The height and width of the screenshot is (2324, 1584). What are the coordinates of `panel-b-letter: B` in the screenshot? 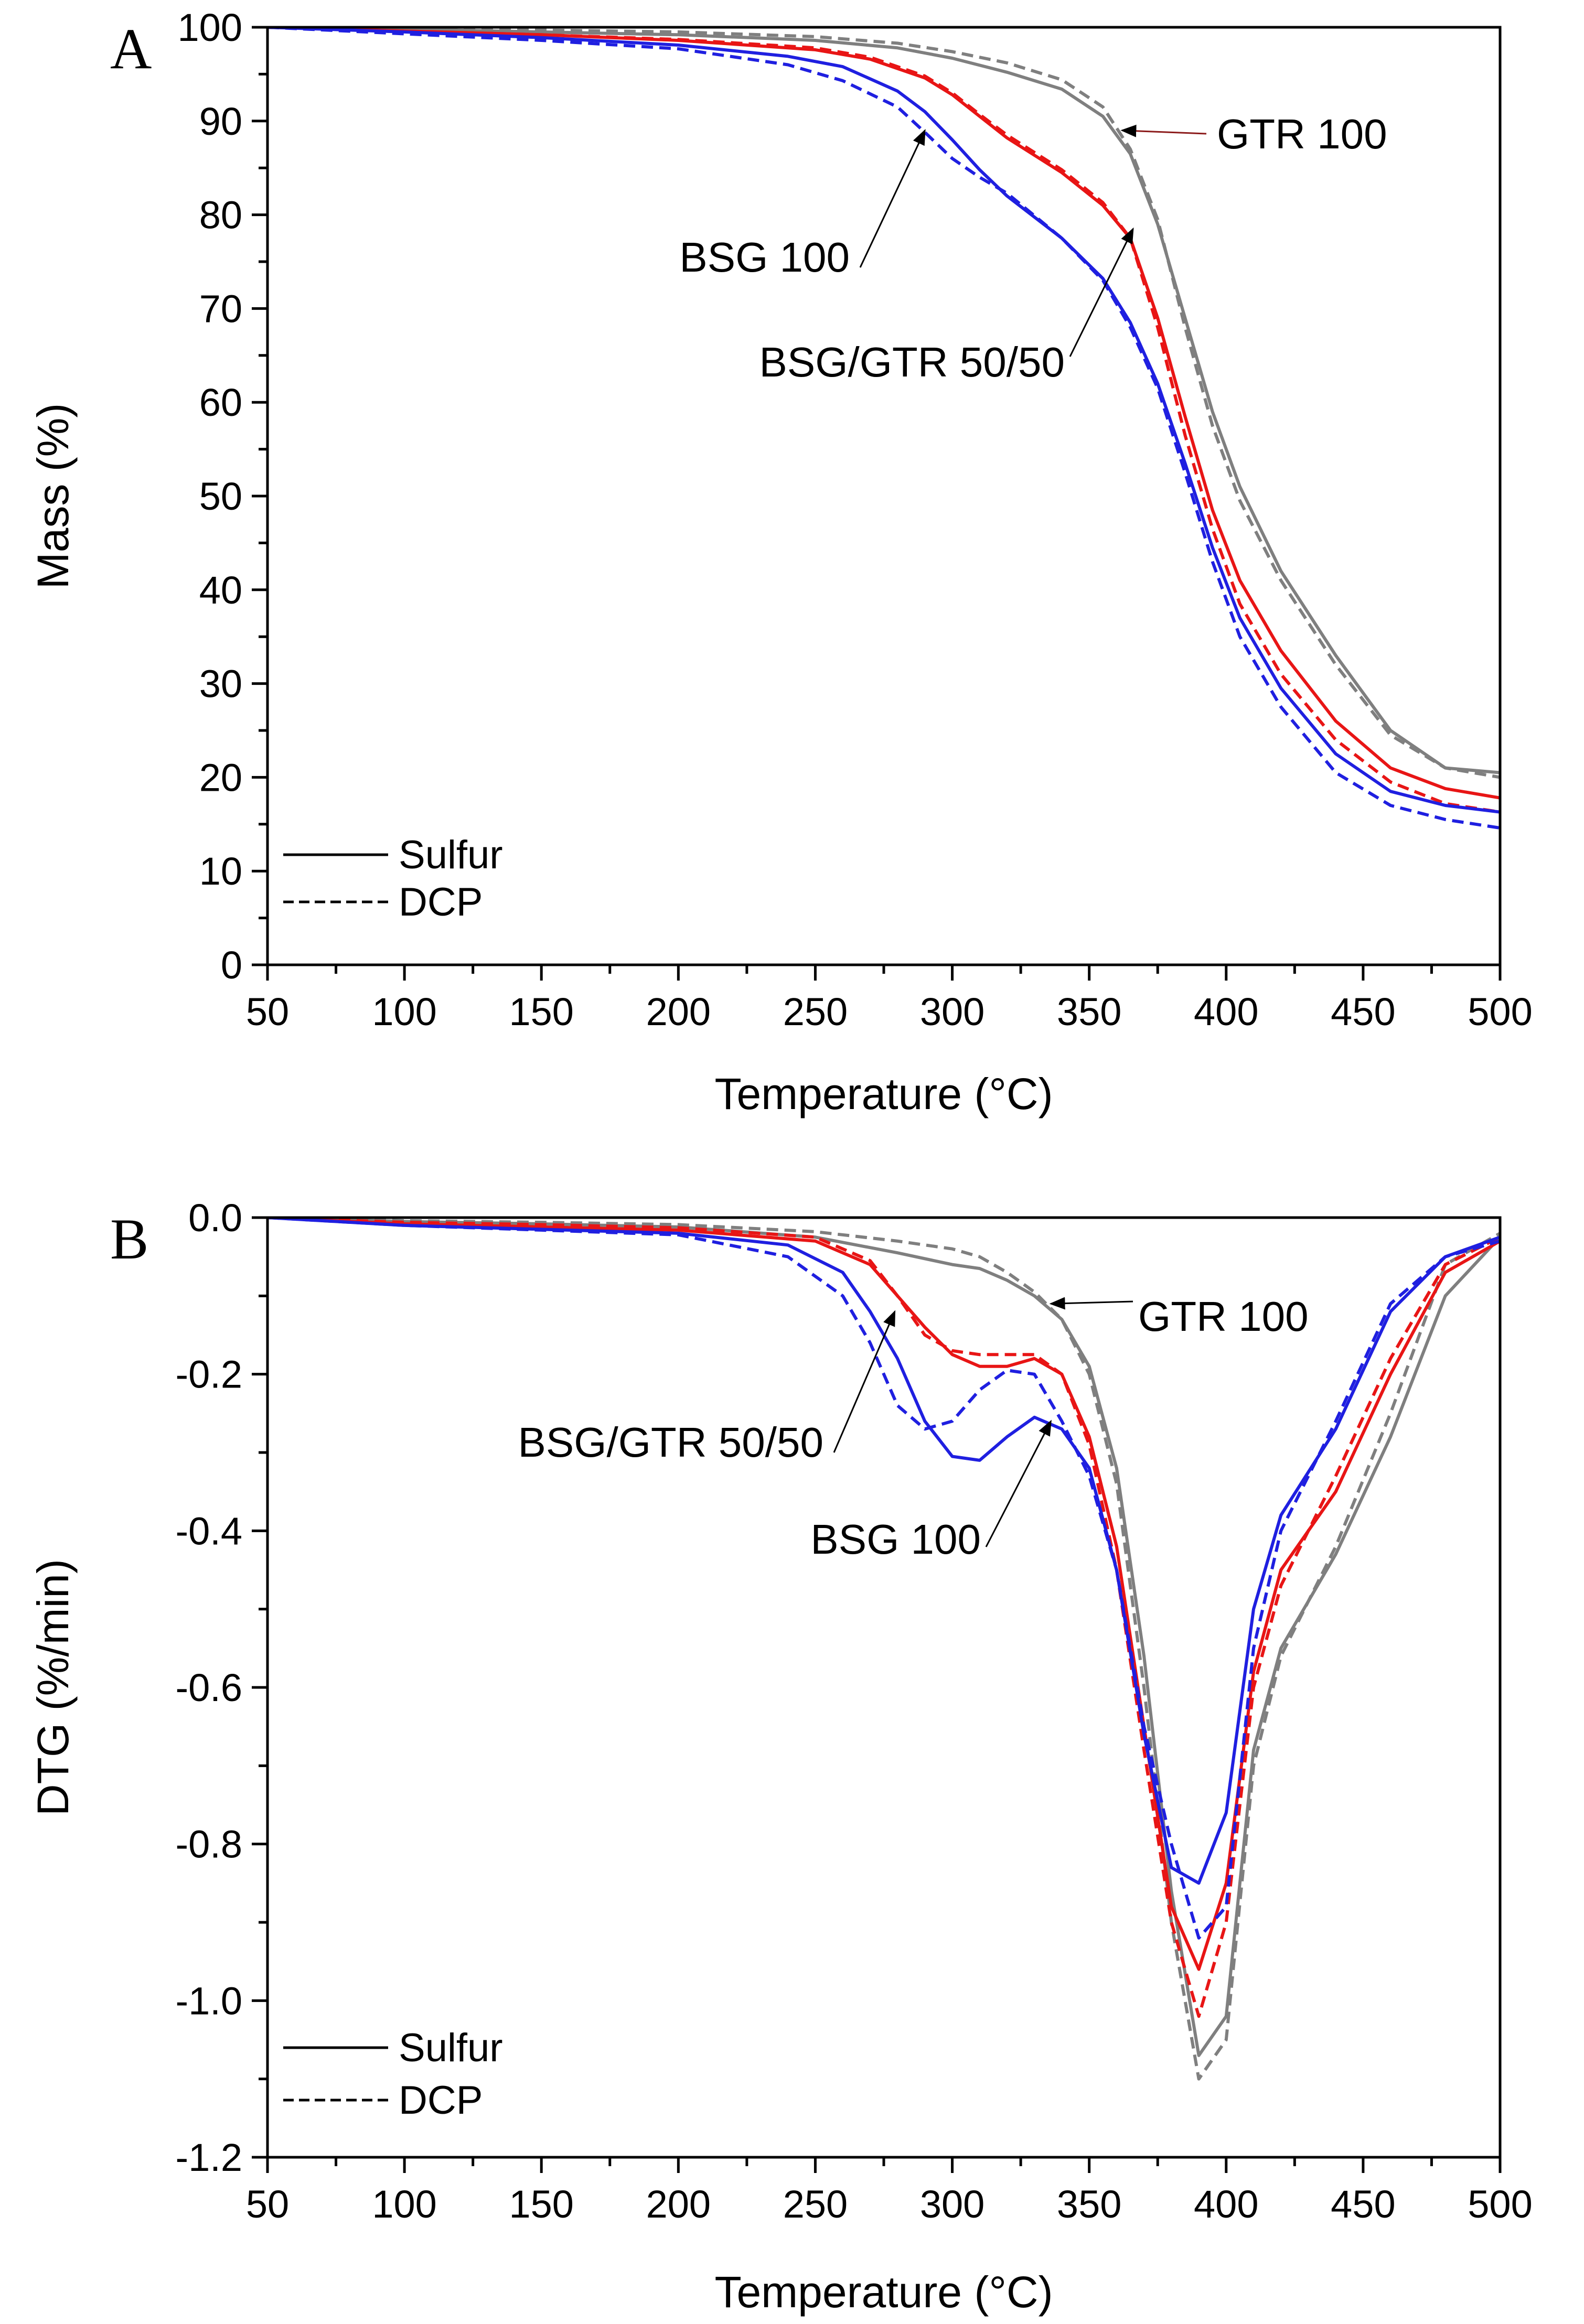 It's located at (129, 1239).